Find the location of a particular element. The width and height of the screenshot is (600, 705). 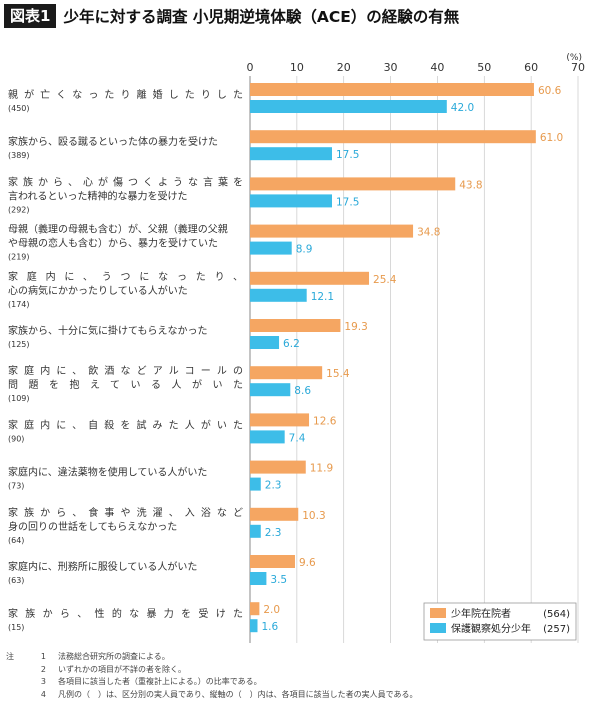

note-item: 3 各項目に該当した者（重複計上による。）の比率である。 is located at coordinates (212, 682).